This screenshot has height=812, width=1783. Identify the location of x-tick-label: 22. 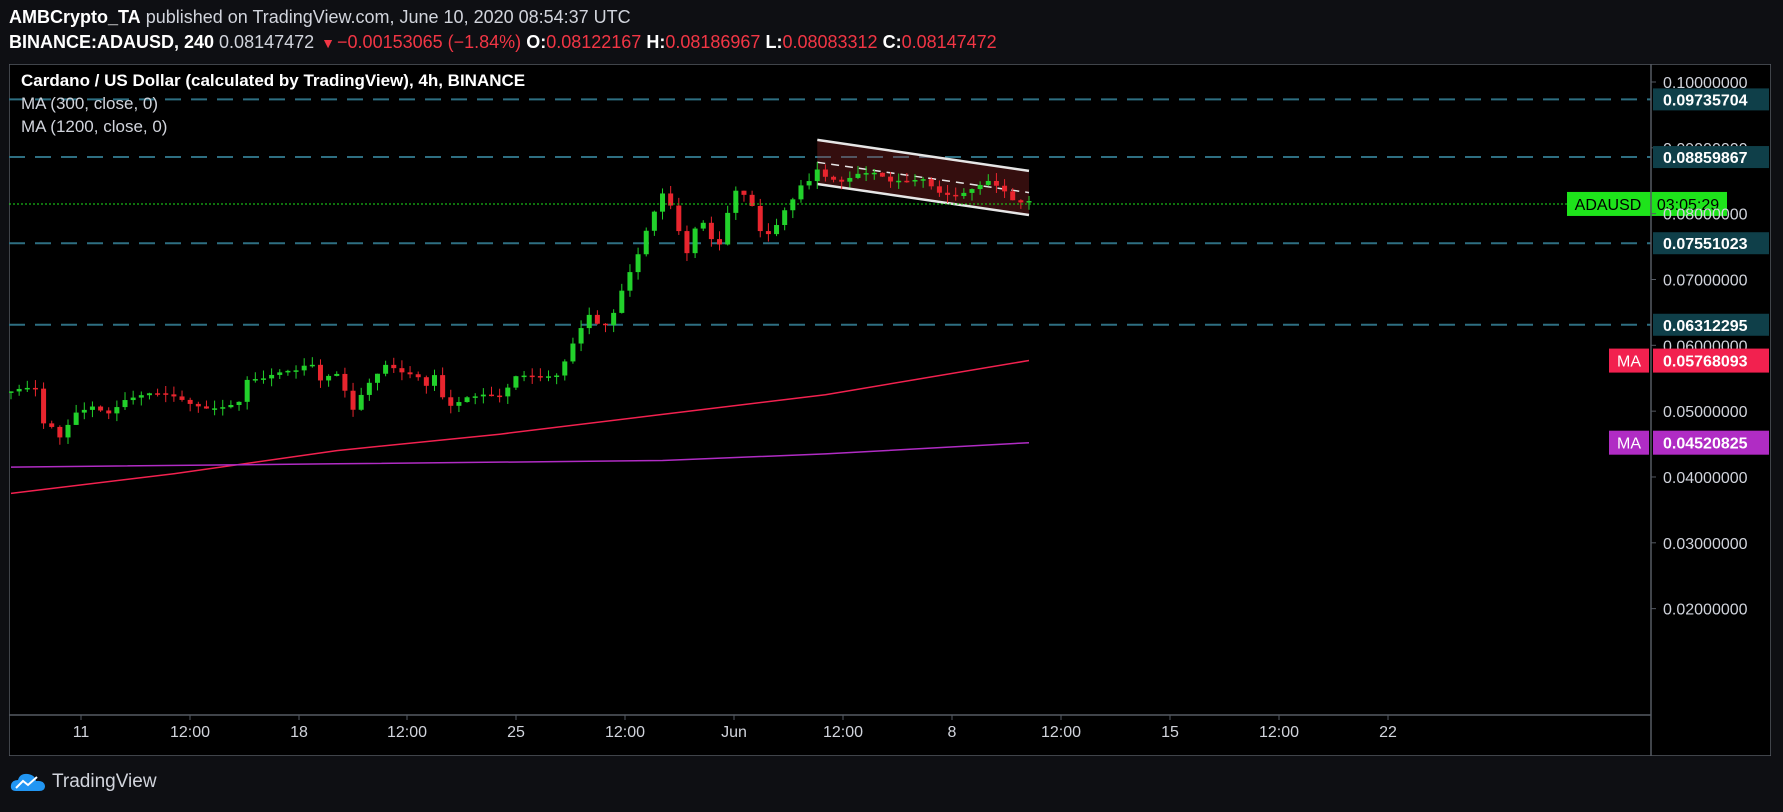
(1388, 732).